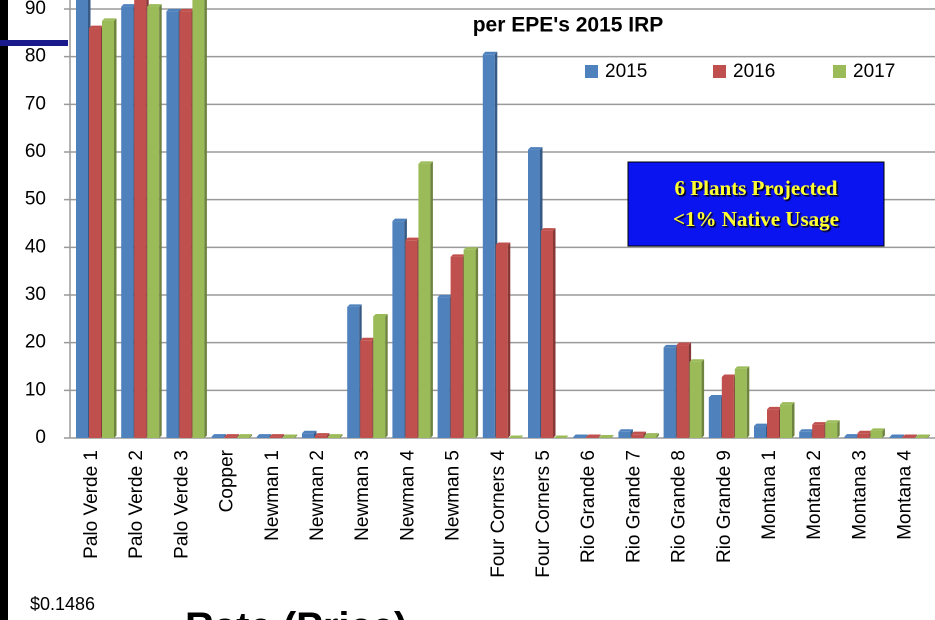 The height and width of the screenshot is (620, 935). What do you see at coordinates (626, 71) in the screenshot?
I see `legend-label: 2015` at bounding box center [626, 71].